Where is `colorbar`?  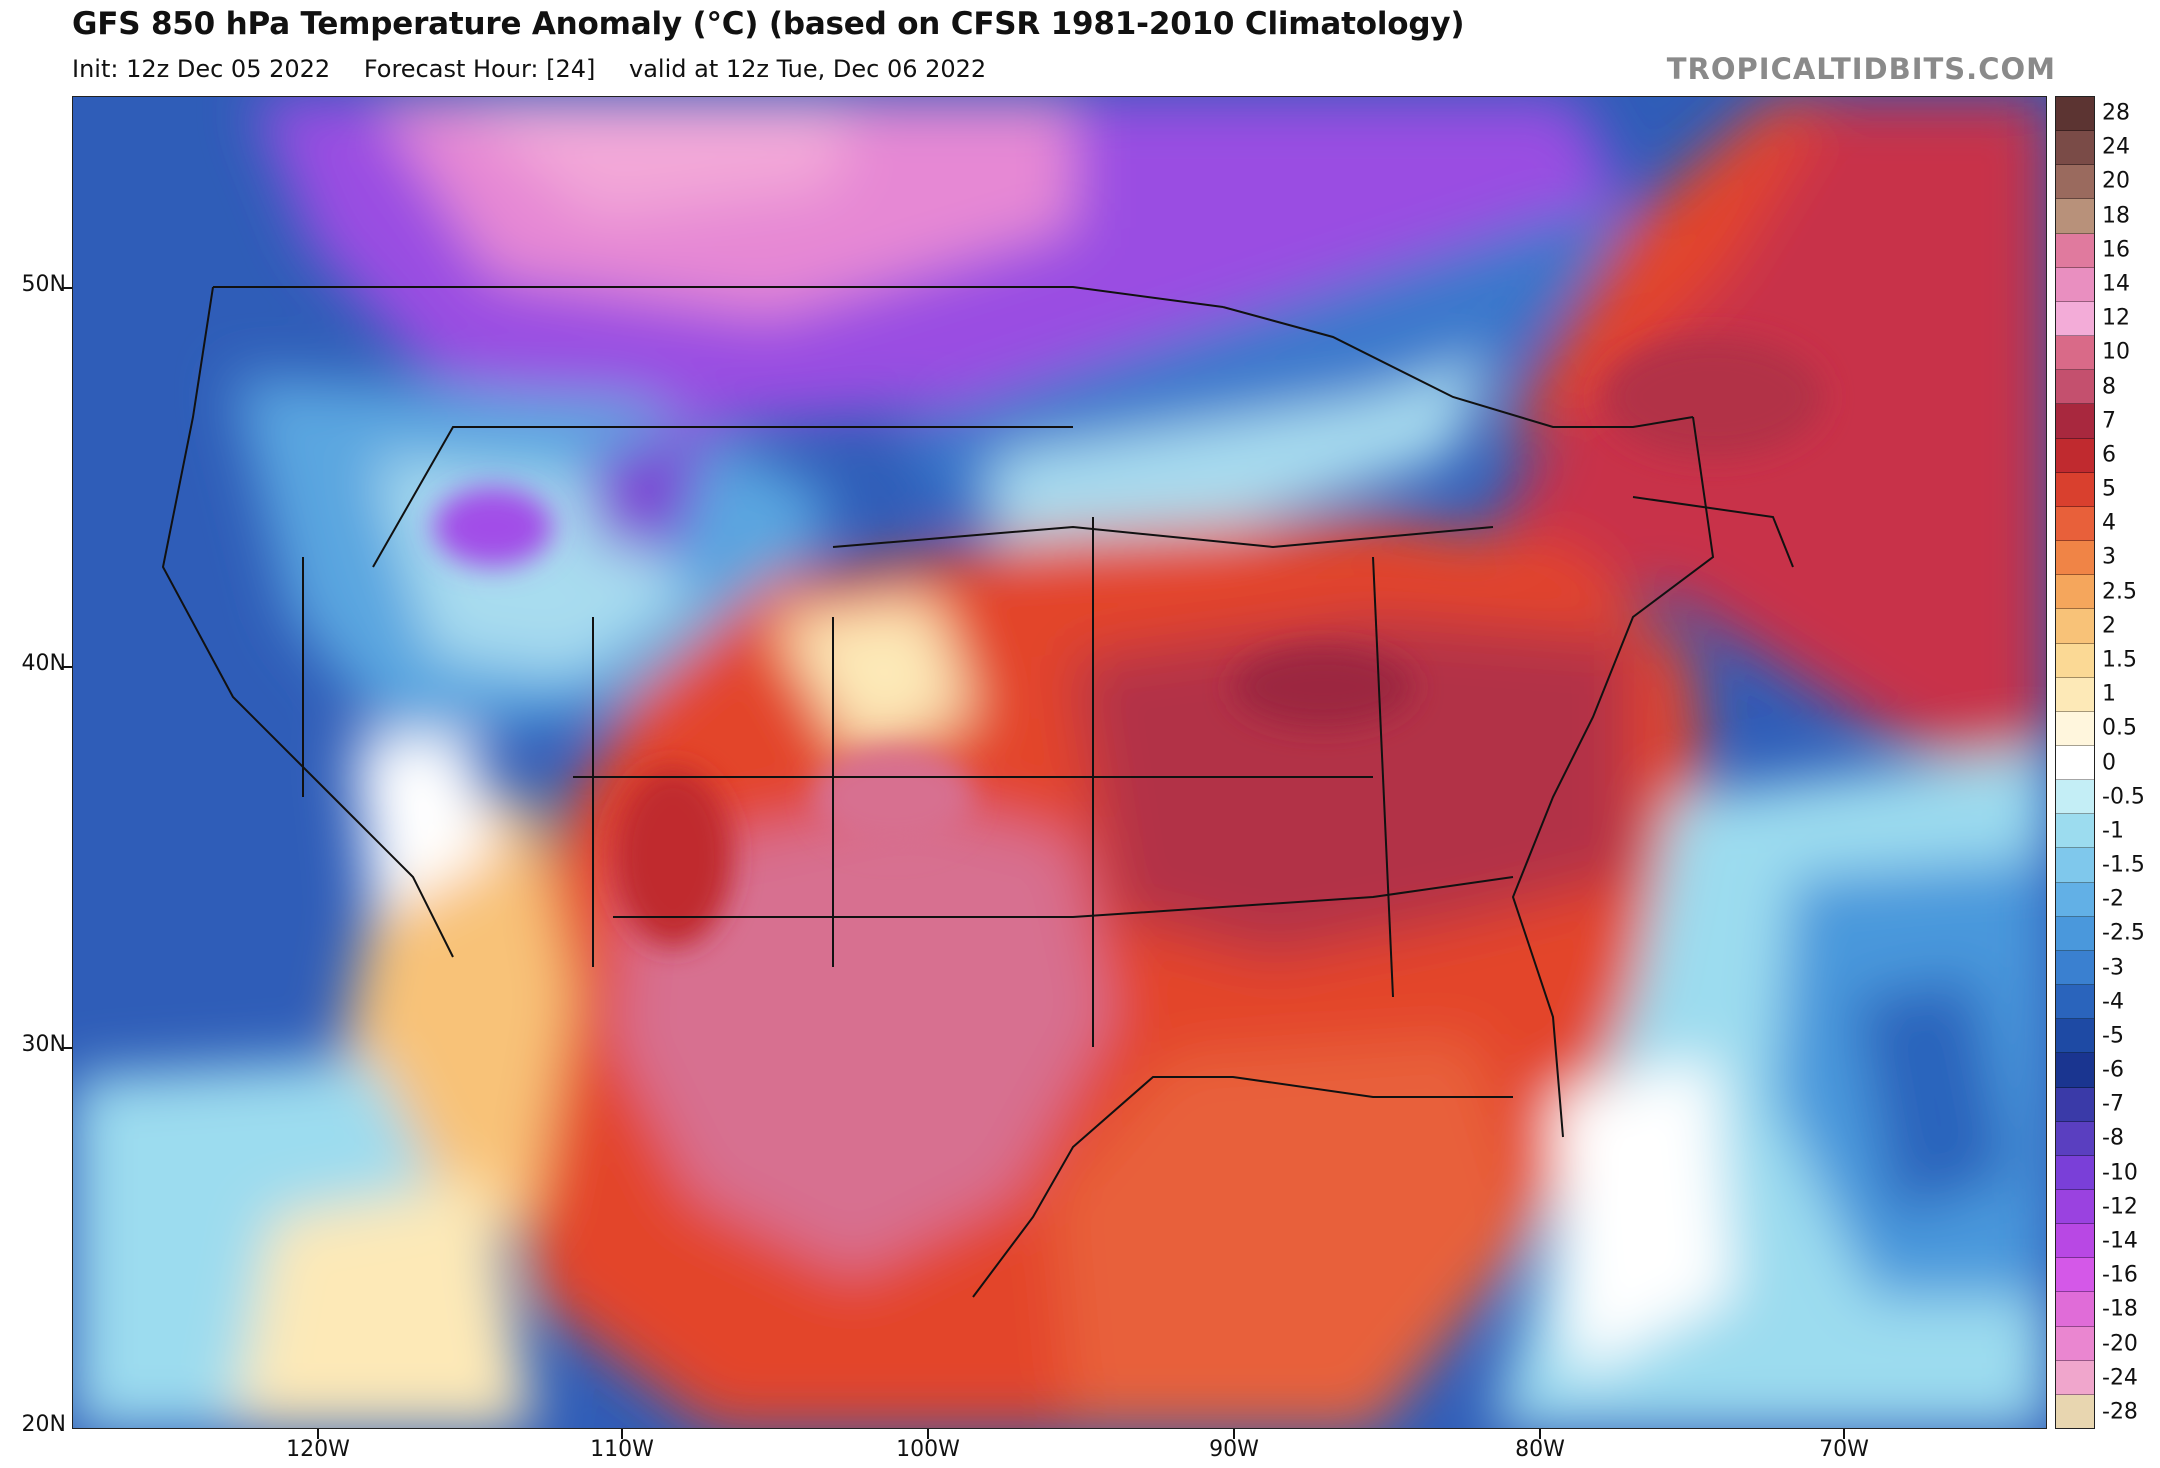
colorbar is located at coordinates (2075, 762).